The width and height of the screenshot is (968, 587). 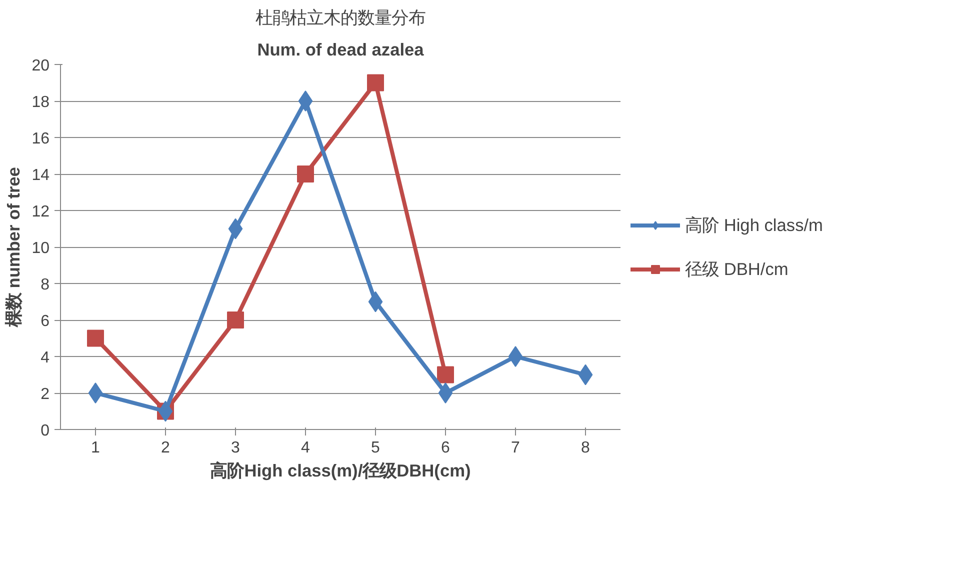 What do you see at coordinates (45, 394) in the screenshot?
I see `y-tick-label: 2` at bounding box center [45, 394].